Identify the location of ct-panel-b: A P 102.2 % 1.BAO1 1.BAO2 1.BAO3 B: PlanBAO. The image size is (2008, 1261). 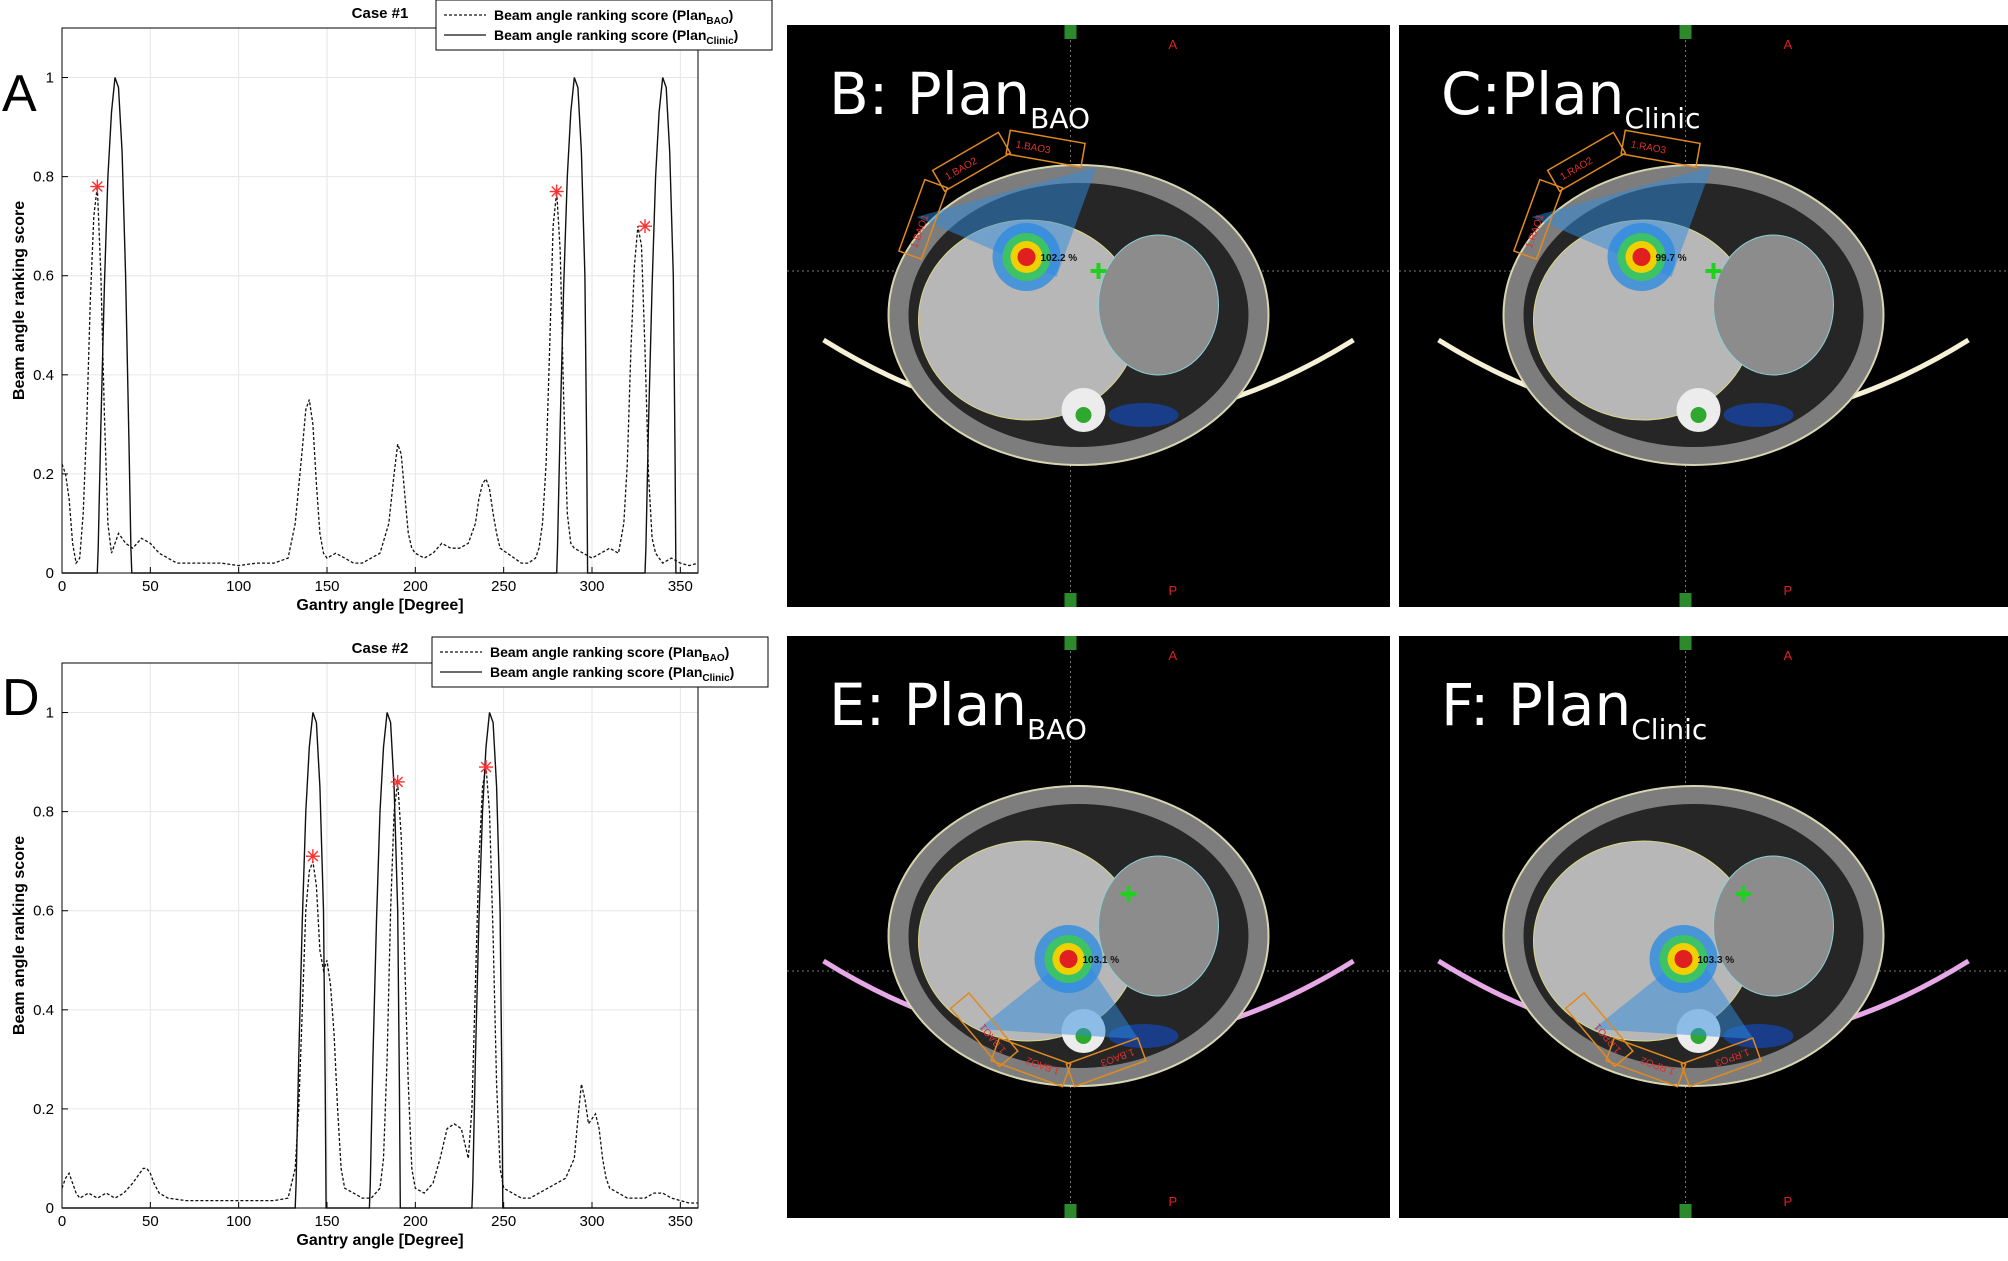
(1088, 316).